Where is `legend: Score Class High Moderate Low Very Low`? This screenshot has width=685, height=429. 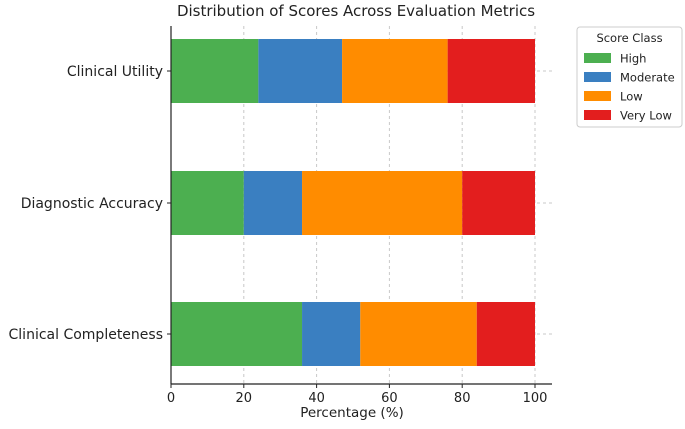
legend: Score Class High Moderate Low Very Low is located at coordinates (629, 77).